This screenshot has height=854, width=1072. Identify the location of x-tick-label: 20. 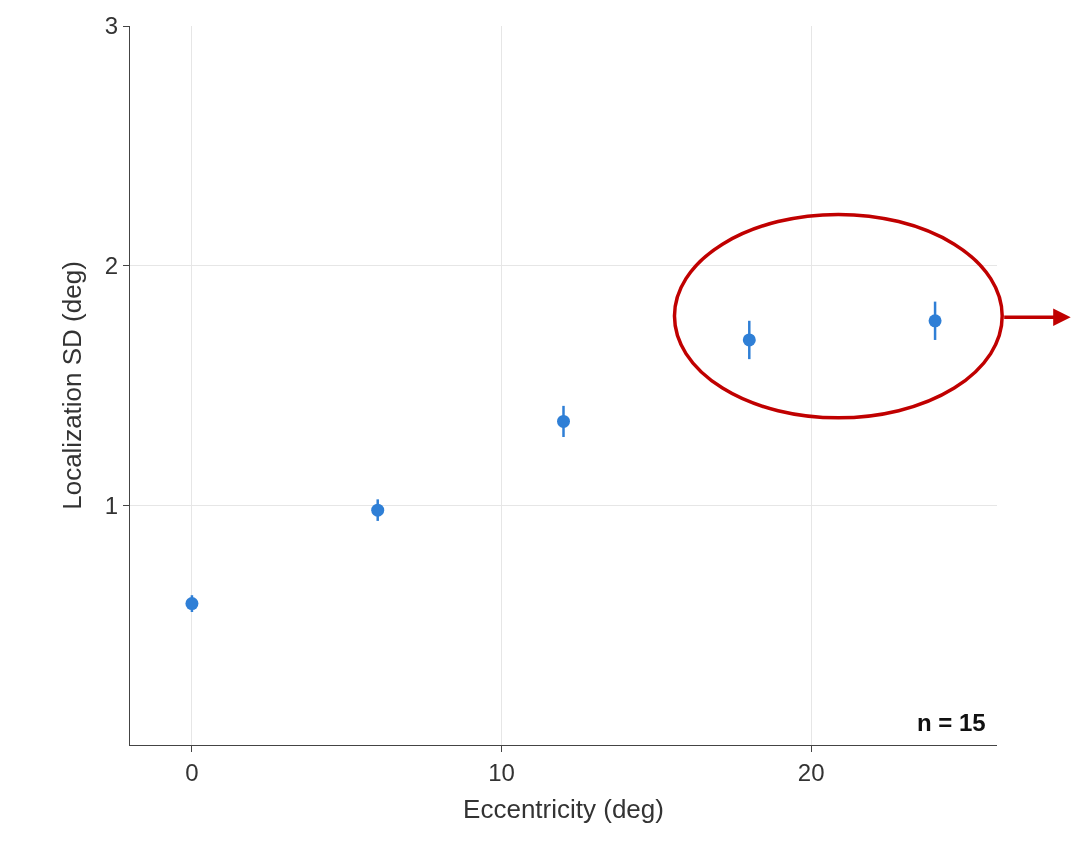
(811, 772).